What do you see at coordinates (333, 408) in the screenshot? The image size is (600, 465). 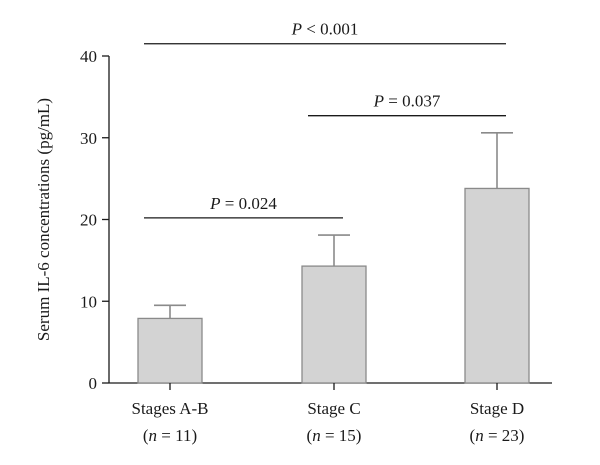 I see `x-category-label: Stage C` at bounding box center [333, 408].